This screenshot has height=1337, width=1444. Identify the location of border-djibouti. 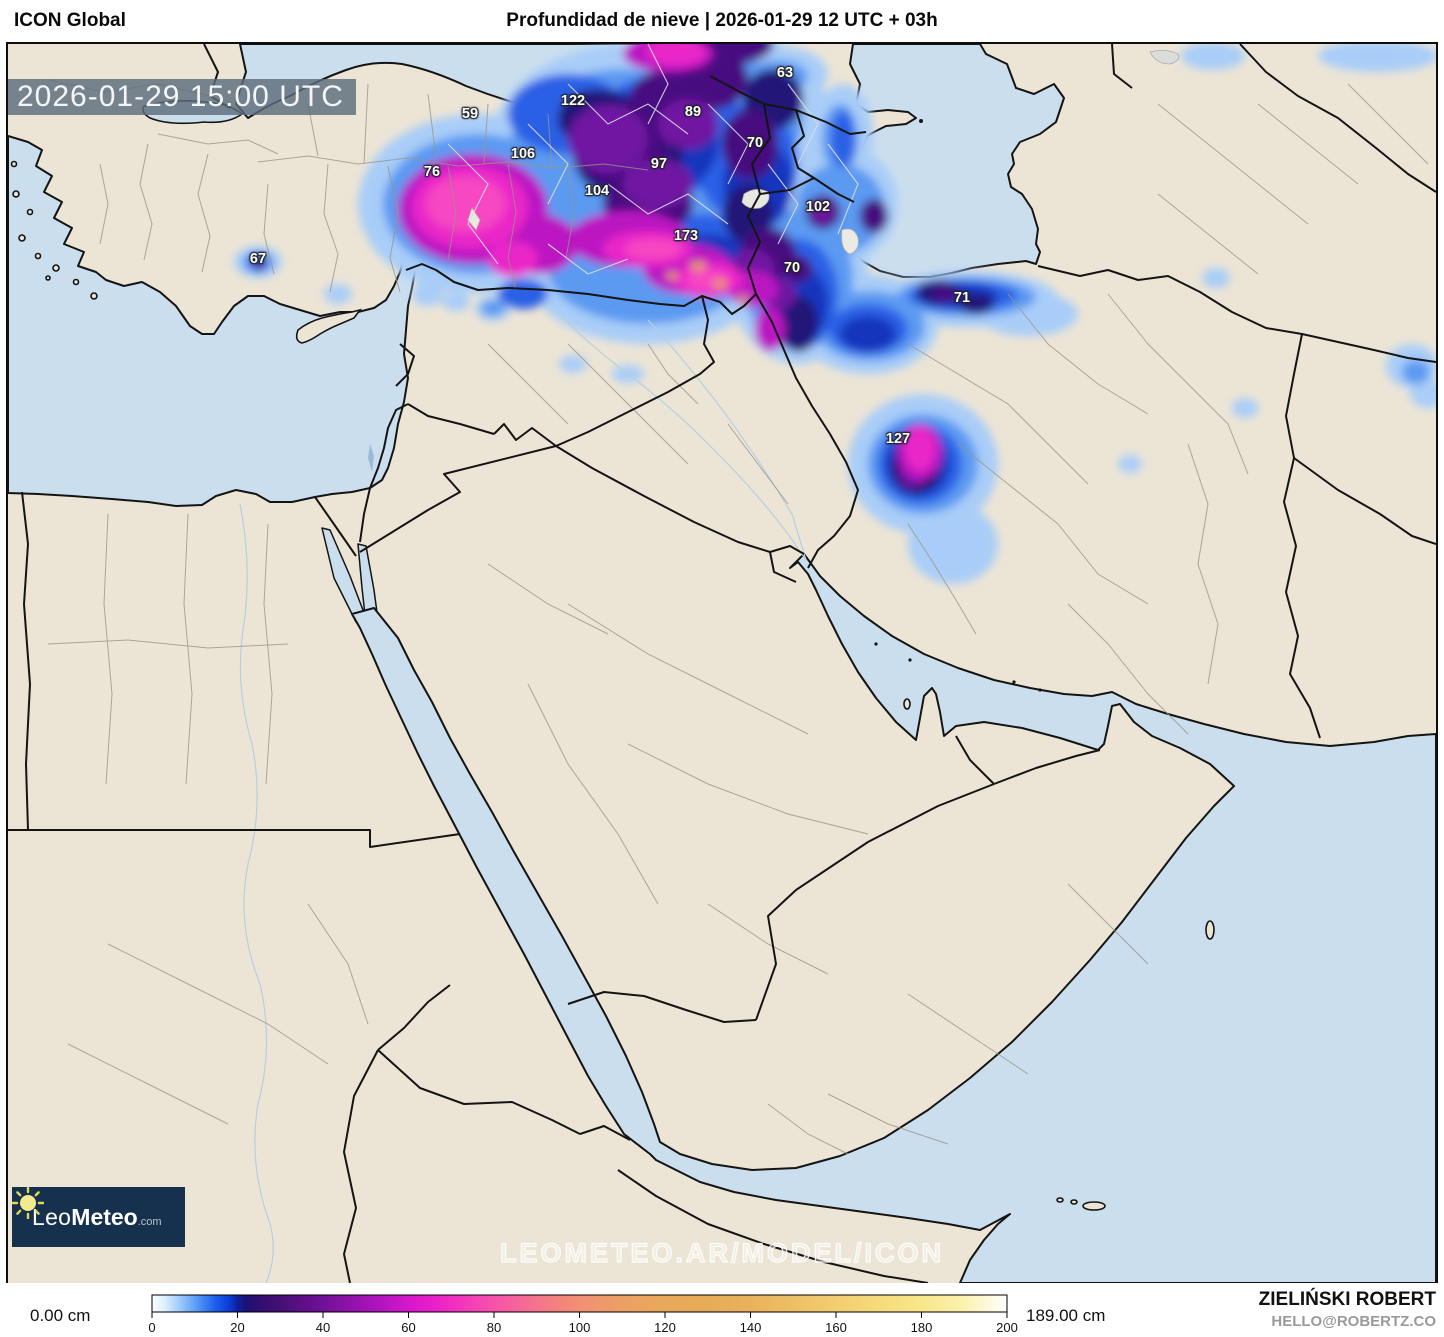
(605, 1133).